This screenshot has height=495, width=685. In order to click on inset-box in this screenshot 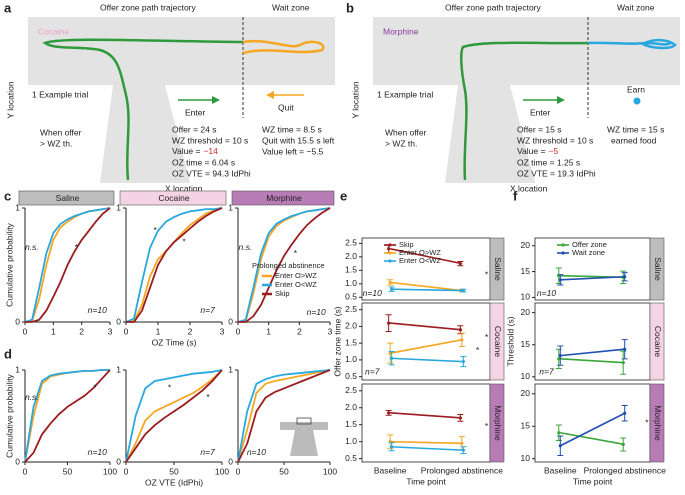, I will do `click(304, 421)`.